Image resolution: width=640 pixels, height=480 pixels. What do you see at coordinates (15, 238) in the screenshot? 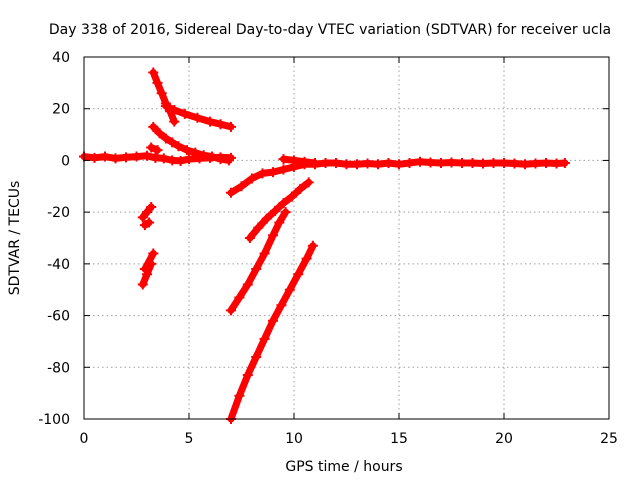
I see `y-axis-label: SDTVAR / TECUs` at bounding box center [15, 238].